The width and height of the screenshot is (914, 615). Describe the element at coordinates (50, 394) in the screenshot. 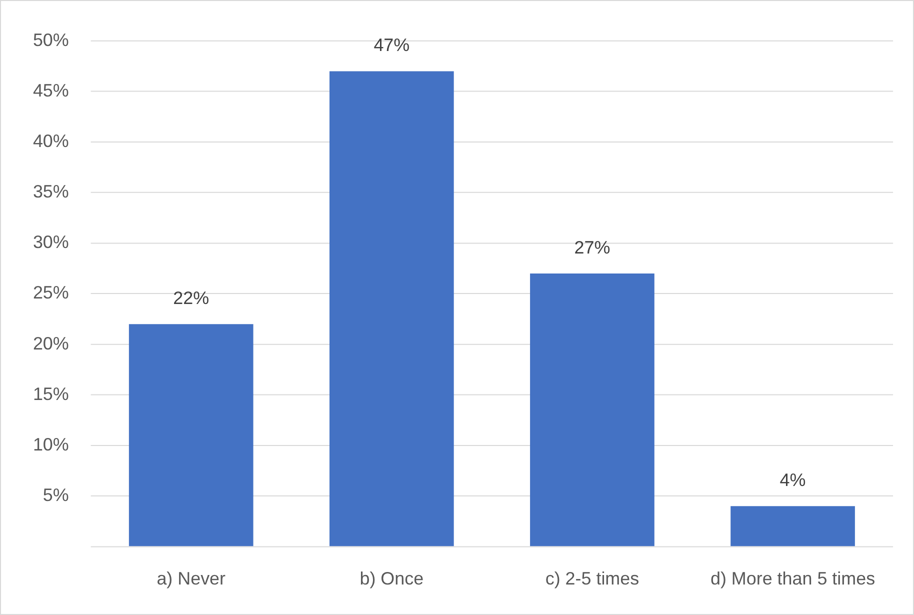

I see `y-tick-label: 15%` at that location.